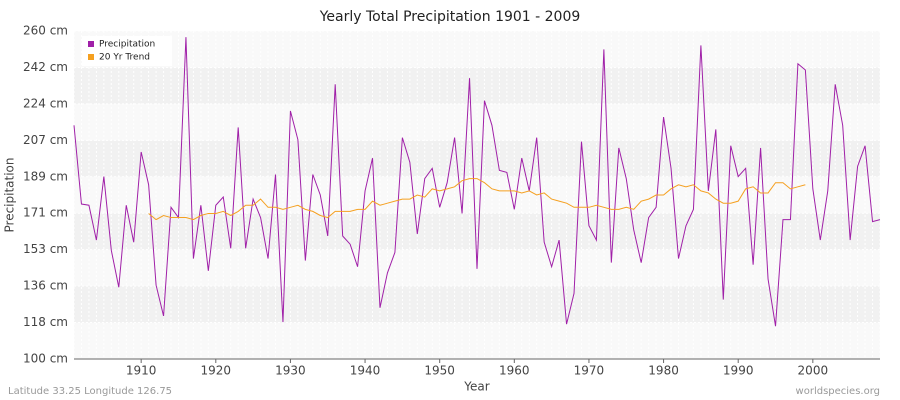 The image size is (900, 400). I want to click on footer-right: worldspecies.org, so click(838, 391).